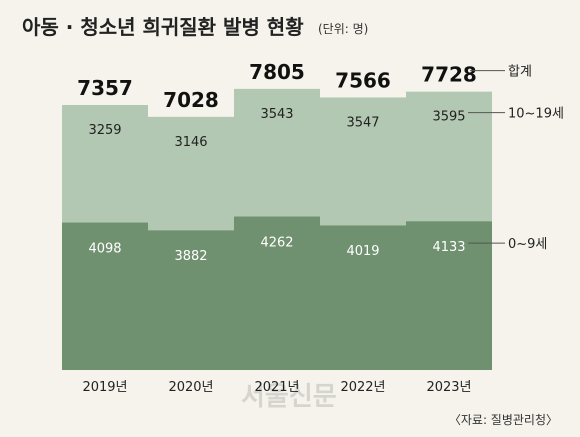  I want to click on legend-10-19-label: 10~19세, so click(536, 114).